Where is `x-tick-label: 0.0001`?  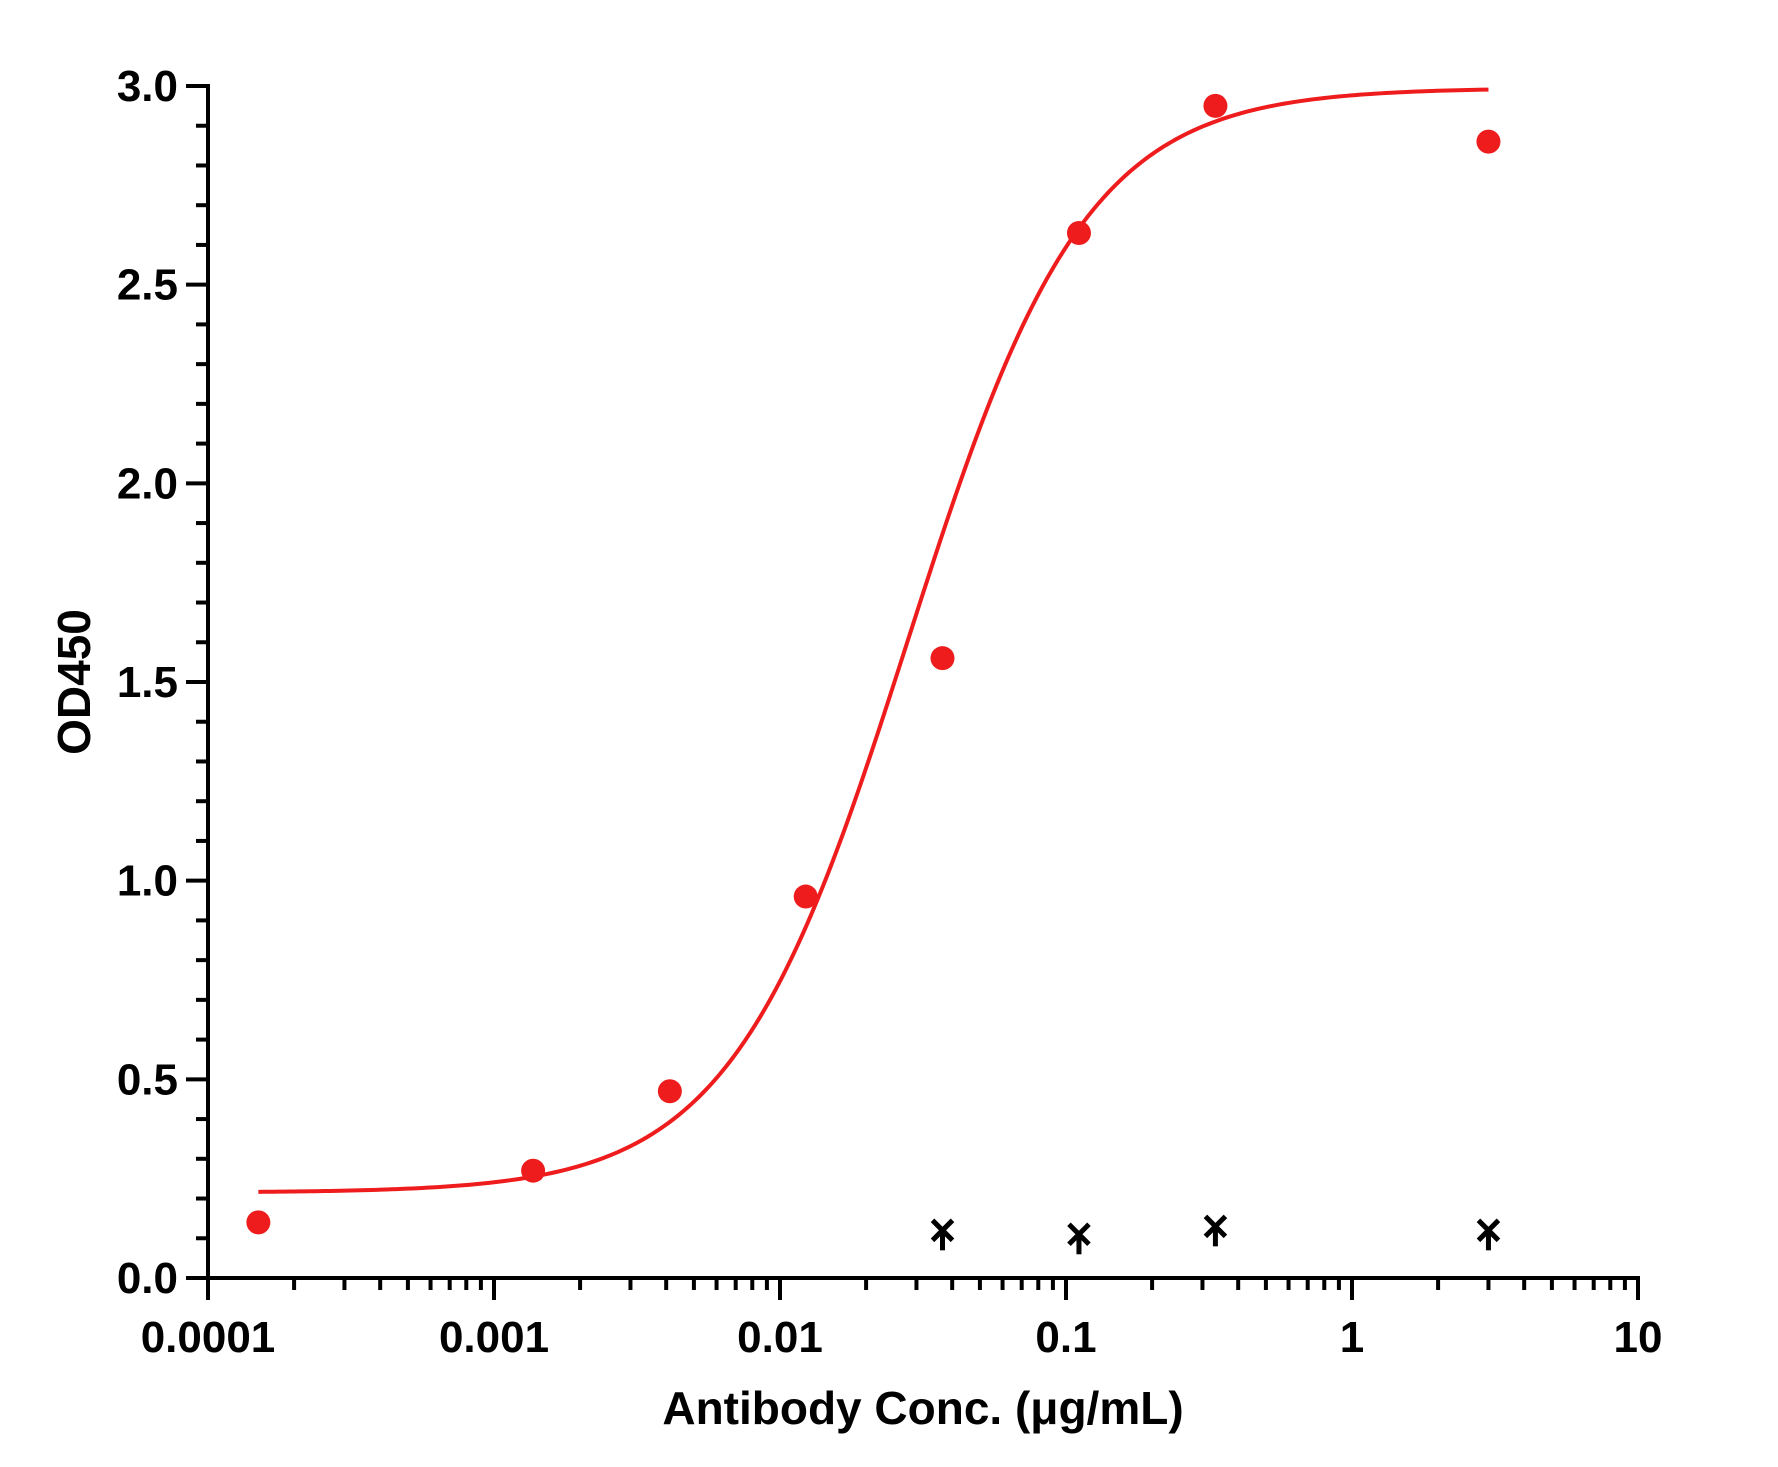
x-tick-label: 0.0001 is located at coordinates (208, 1337).